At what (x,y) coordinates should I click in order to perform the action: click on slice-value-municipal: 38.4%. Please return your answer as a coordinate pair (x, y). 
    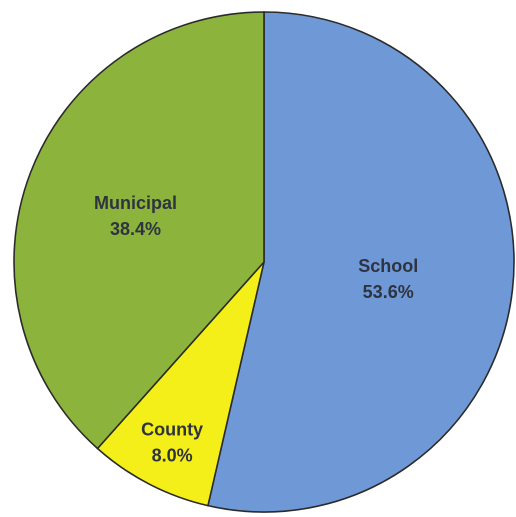
    Looking at the image, I should click on (135, 229).